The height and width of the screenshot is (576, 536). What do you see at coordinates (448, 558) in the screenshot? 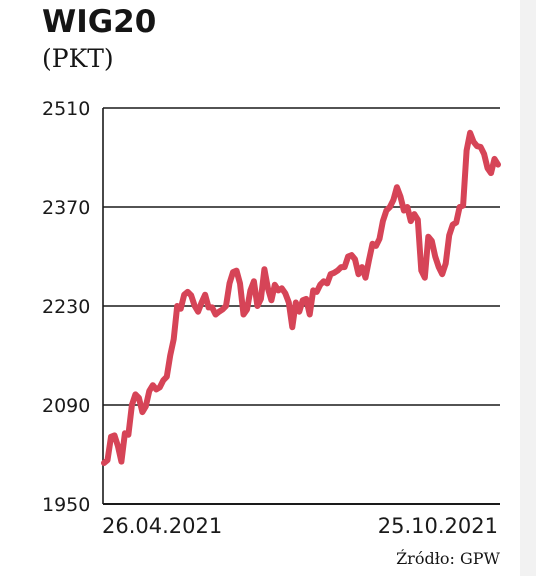
I see `source-note: Źródło: GPW` at bounding box center [448, 558].